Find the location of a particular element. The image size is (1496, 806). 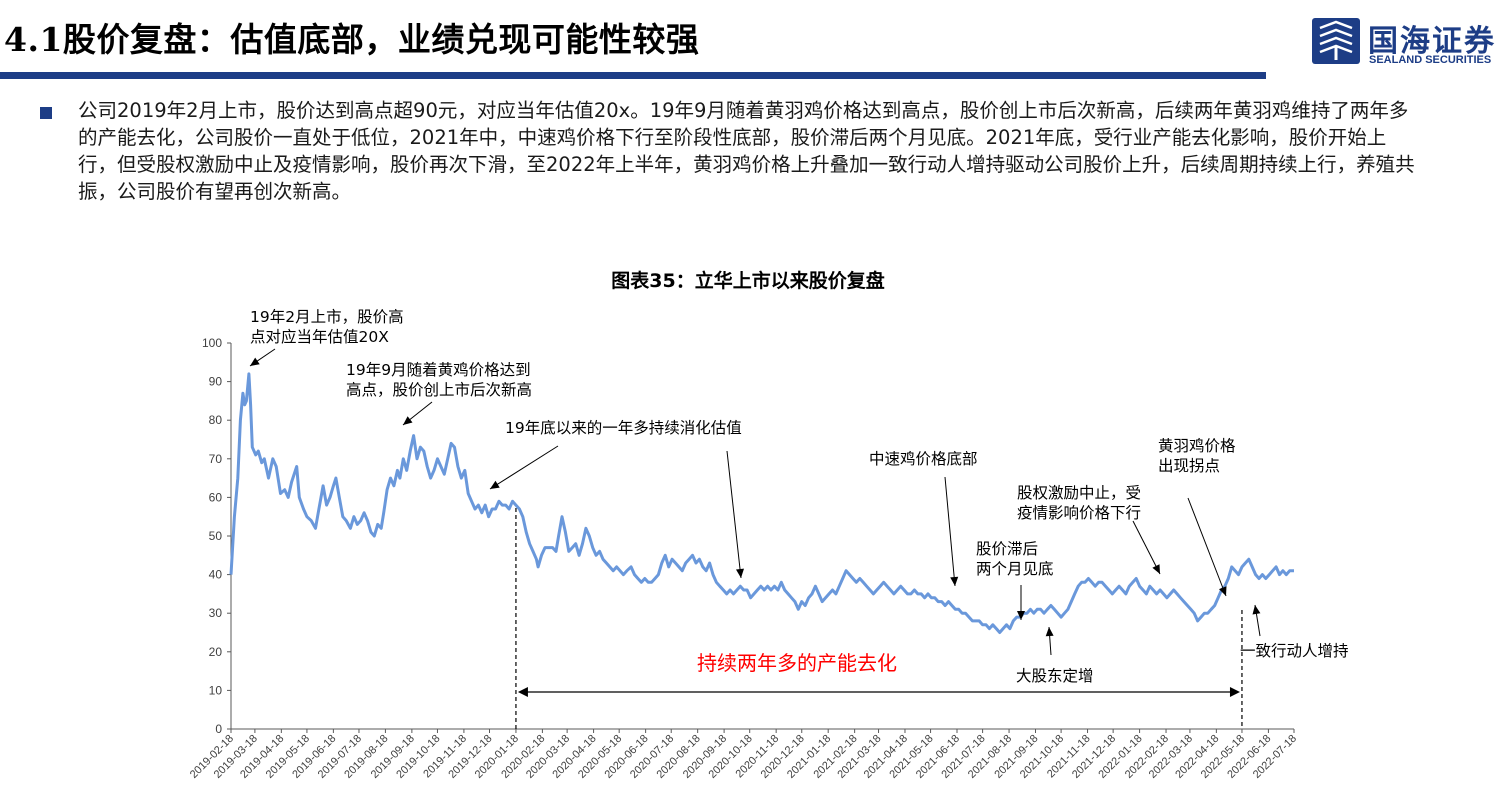

span-arrow-left-head is located at coordinates (522, 692).